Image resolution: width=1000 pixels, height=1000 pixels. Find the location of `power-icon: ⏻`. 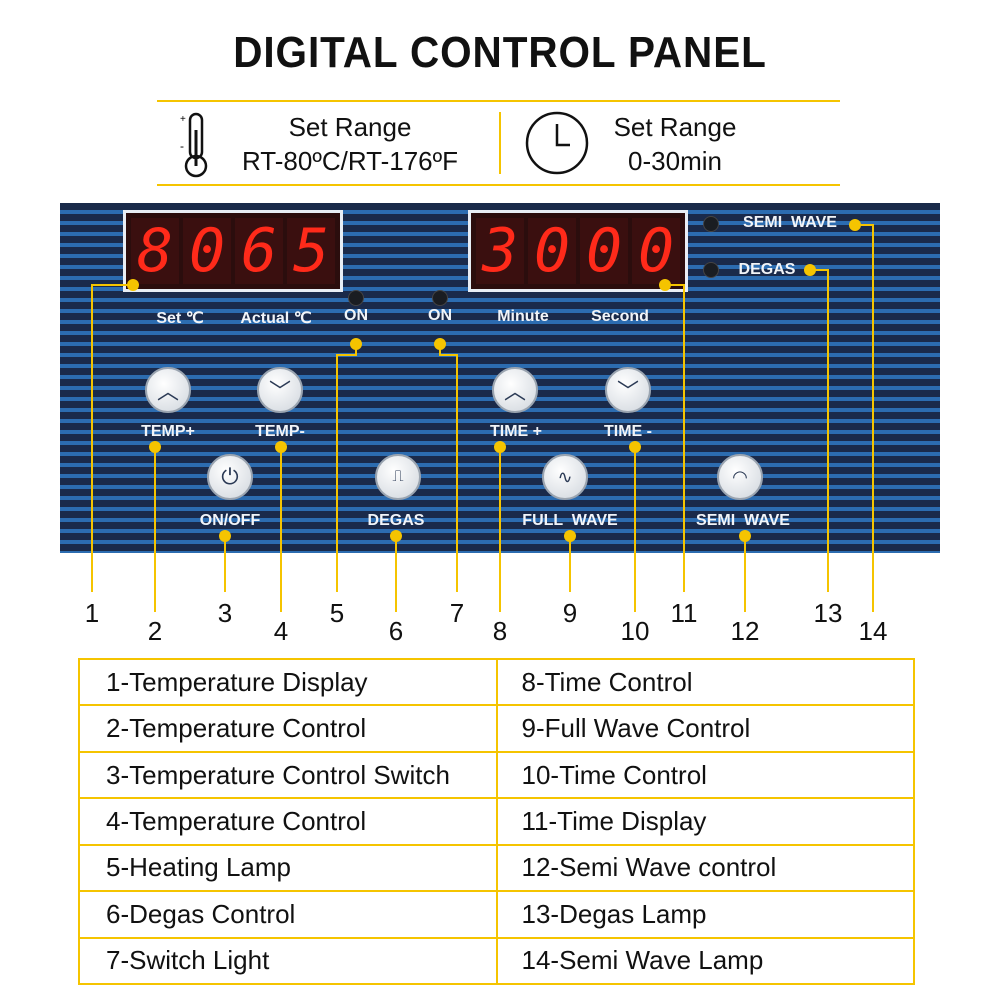

power-icon: ⏻ is located at coordinates (230, 476).